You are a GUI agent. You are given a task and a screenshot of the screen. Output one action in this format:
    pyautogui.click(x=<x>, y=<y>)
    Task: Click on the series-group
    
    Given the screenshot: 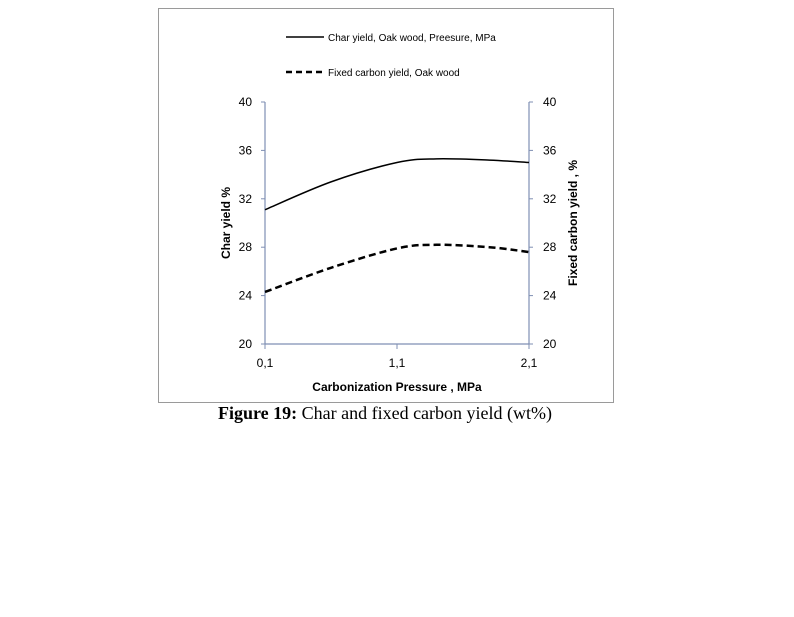 What is the action you would take?
    pyautogui.click(x=397, y=226)
    